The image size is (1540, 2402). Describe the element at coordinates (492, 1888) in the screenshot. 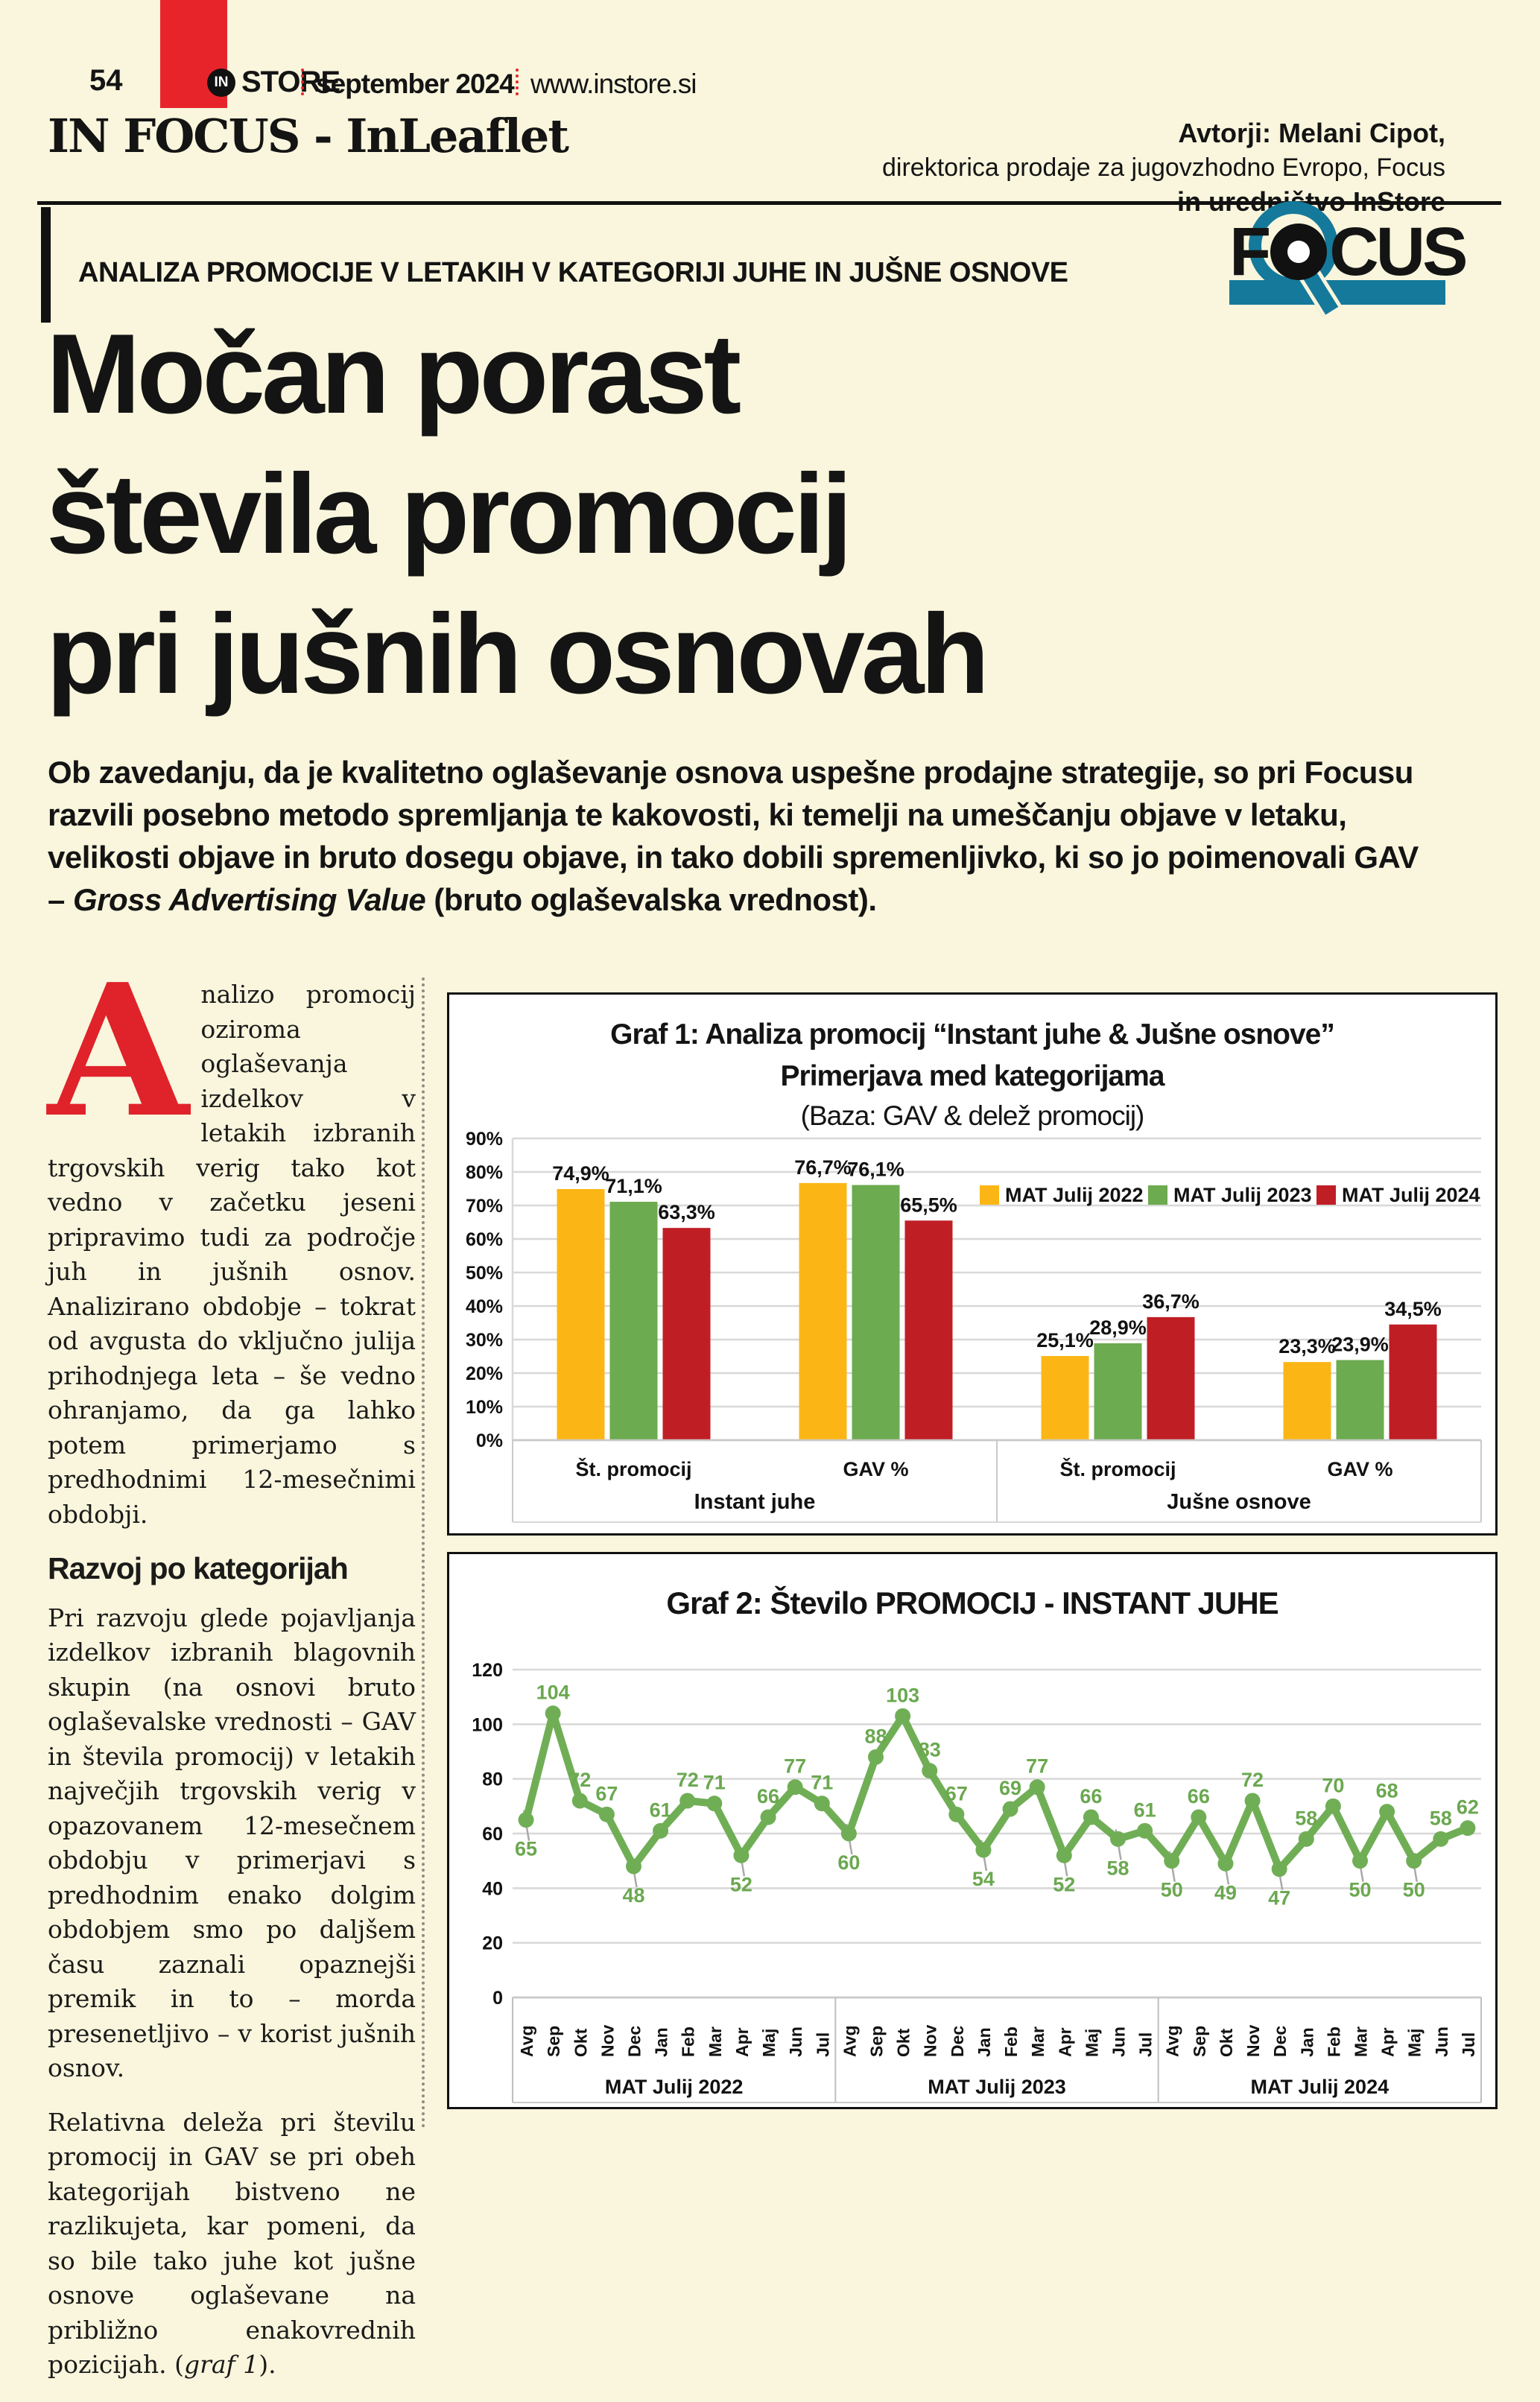

I see `svg-text: 40` at that location.